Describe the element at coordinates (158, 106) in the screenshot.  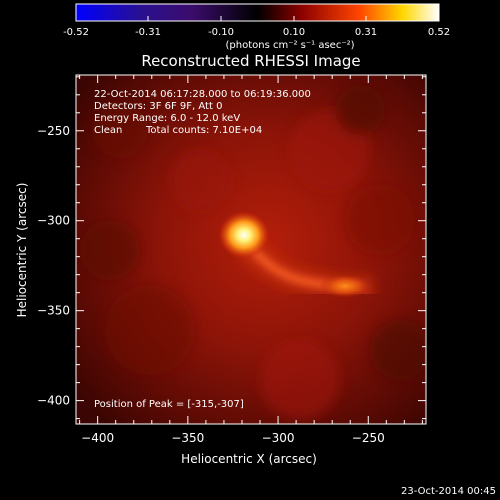
I see `info-detectors: Detectors: 3F 6F 9F, Att 0` at that location.